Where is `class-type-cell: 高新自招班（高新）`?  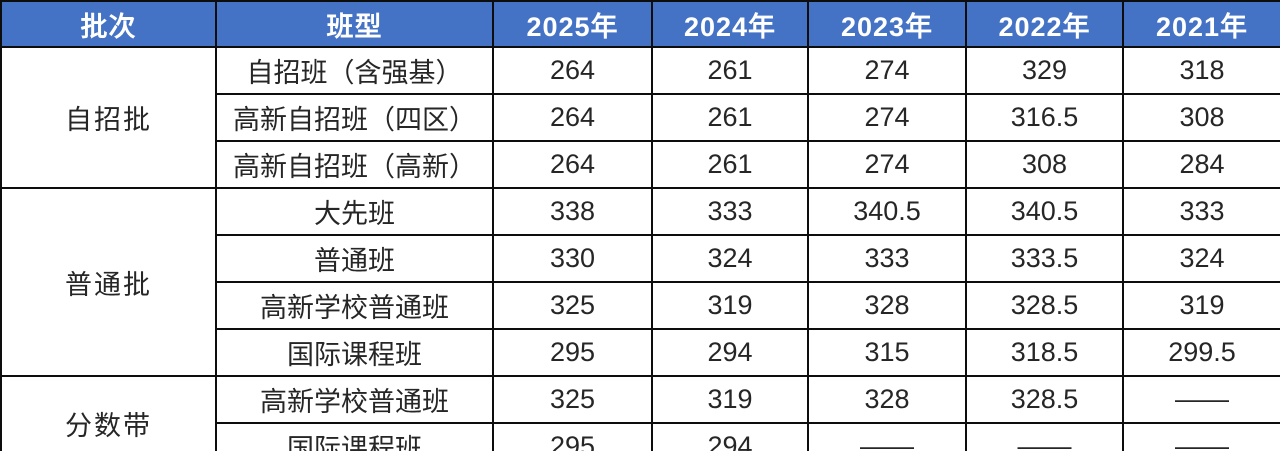
class-type-cell: 高新自招班（高新） is located at coordinates (354, 164).